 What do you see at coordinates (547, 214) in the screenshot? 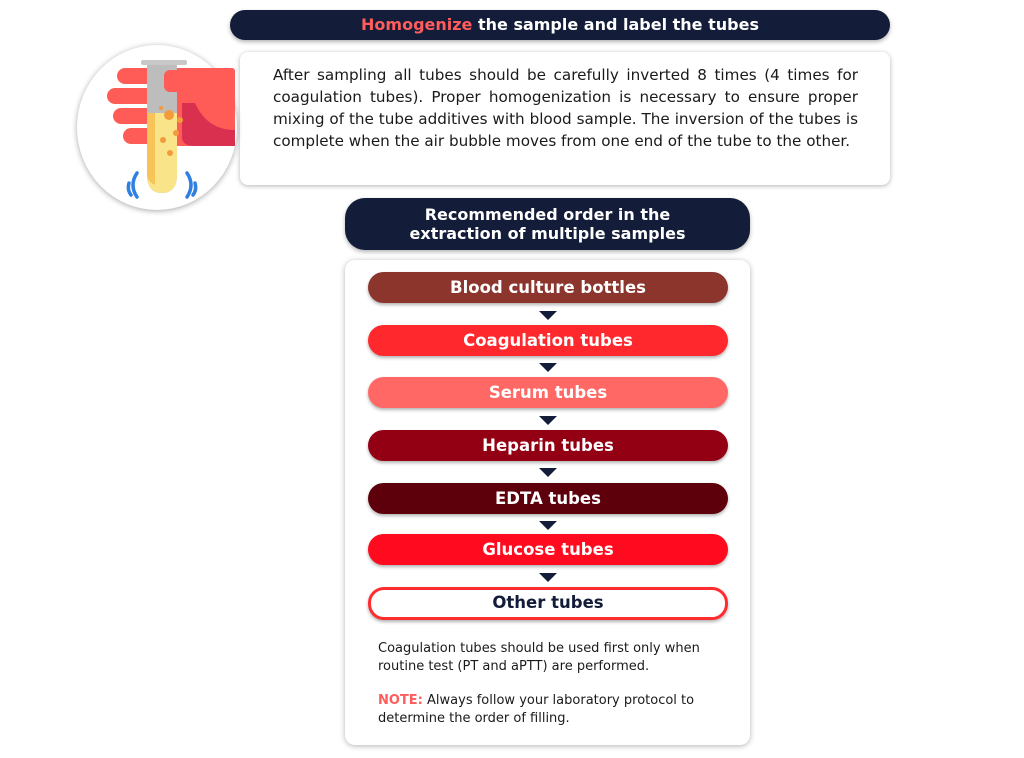
I see `order-title-line1: Recommended order in the` at bounding box center [547, 214].